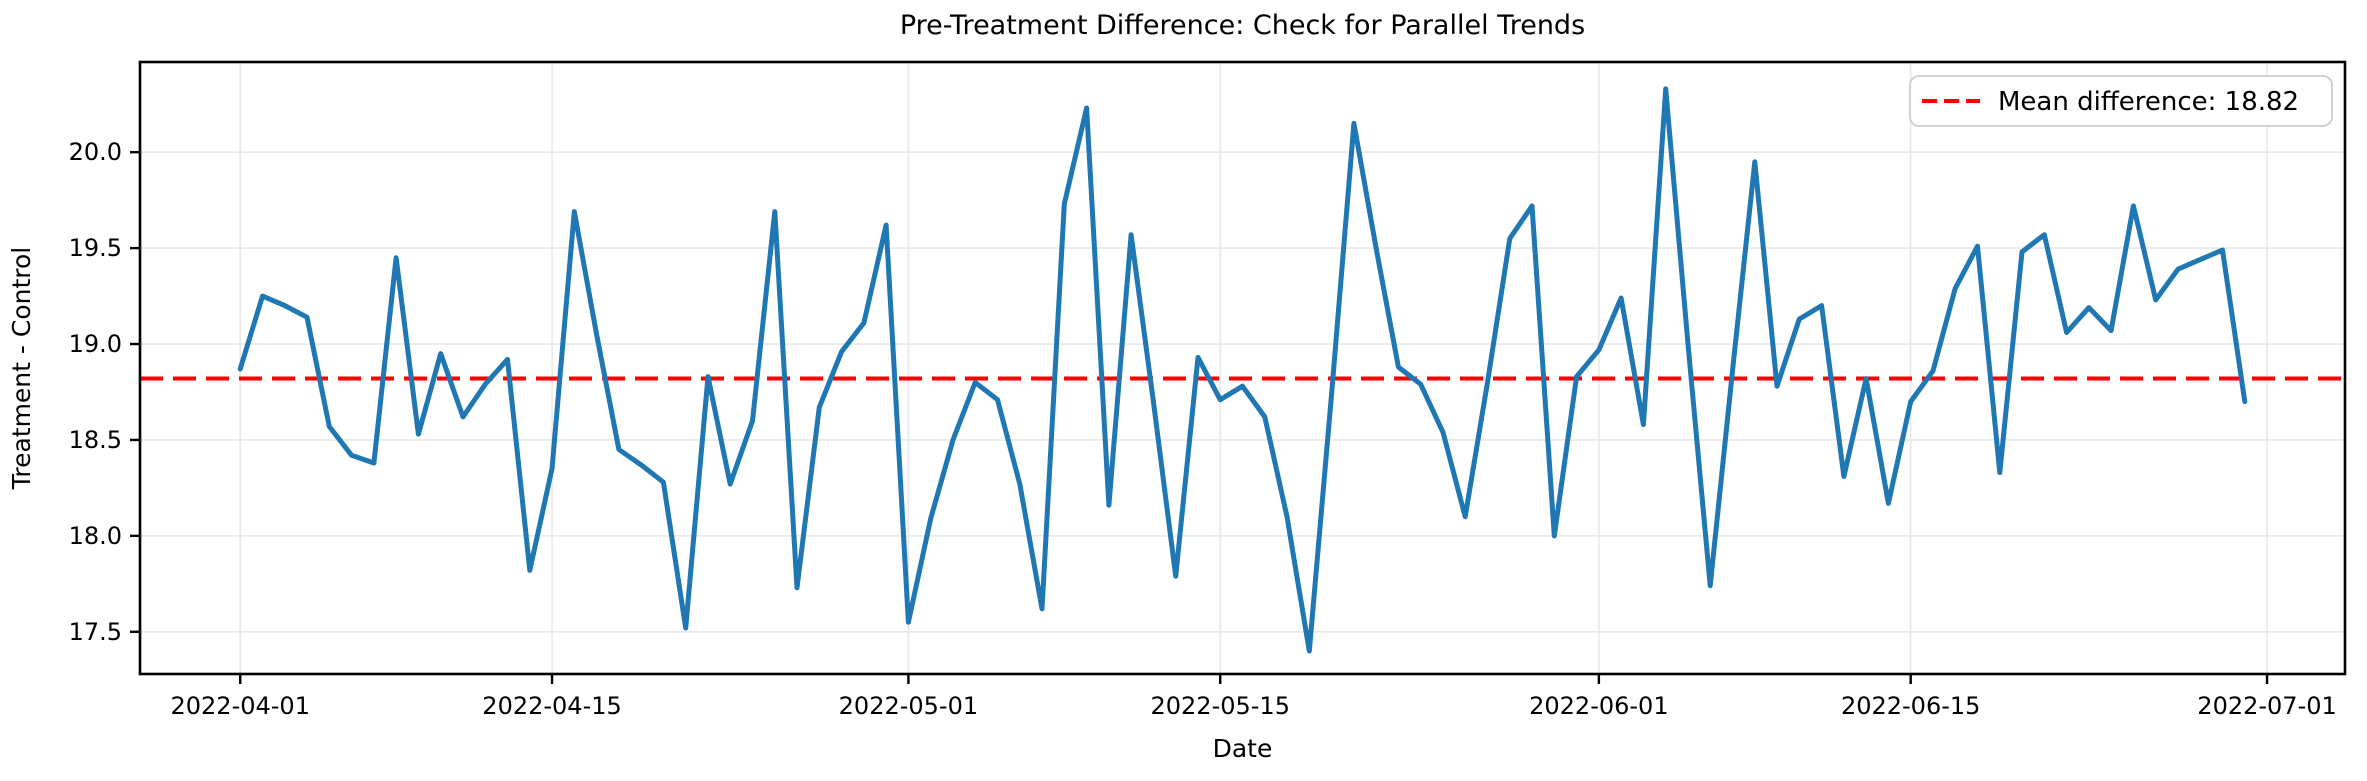 The image size is (2367, 781). What do you see at coordinates (1243, 748) in the screenshot?
I see `x-axis-label: Date` at bounding box center [1243, 748].